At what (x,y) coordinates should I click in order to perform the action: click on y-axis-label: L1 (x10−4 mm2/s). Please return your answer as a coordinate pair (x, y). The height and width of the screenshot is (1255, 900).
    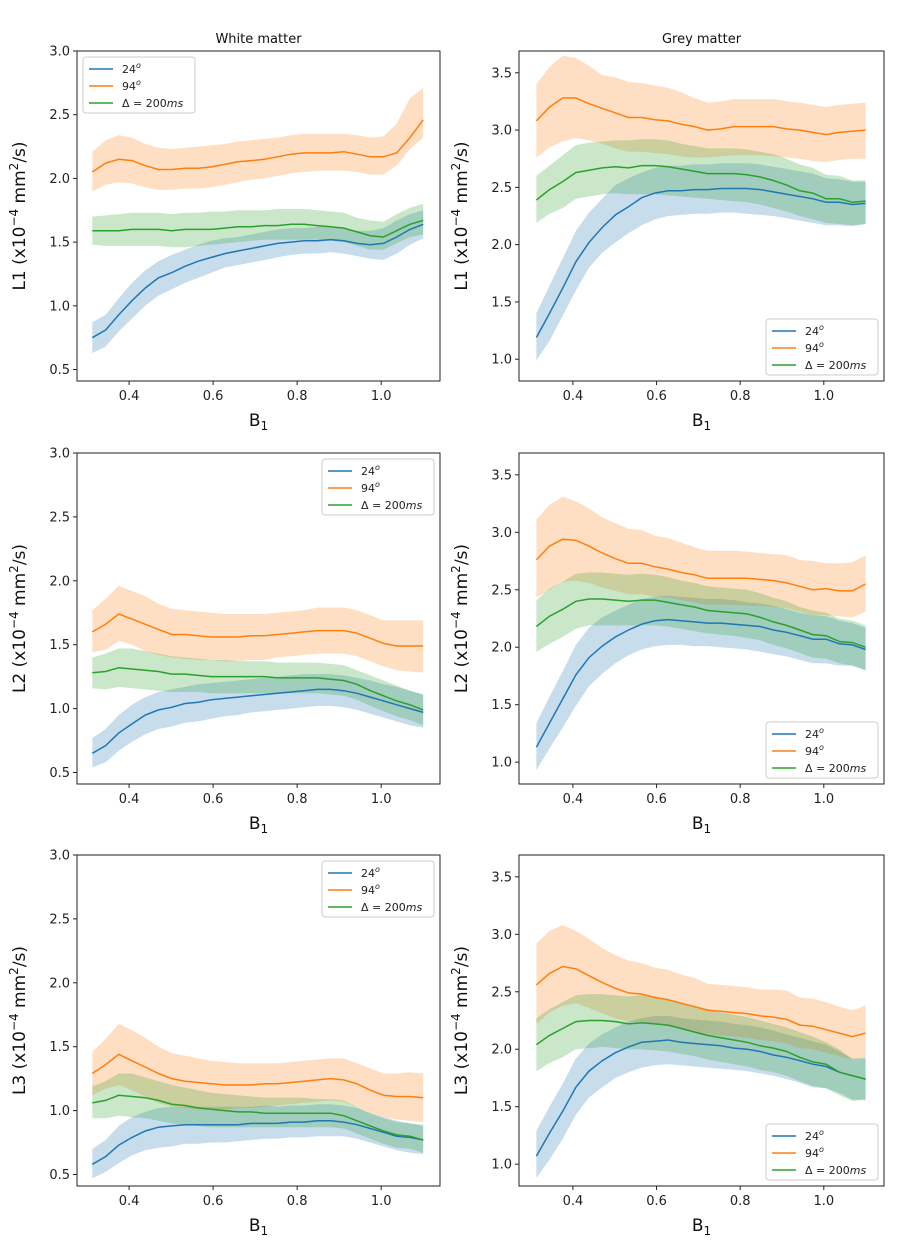
    Looking at the image, I should click on (460, 215).